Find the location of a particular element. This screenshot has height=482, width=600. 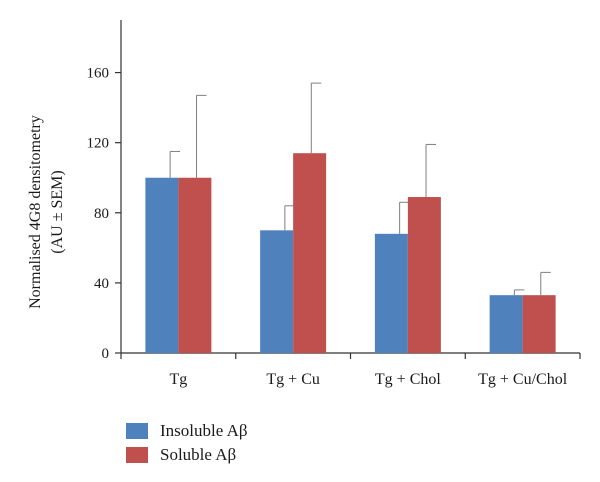

x-category-label: Tg + Chol is located at coordinates (408, 379).